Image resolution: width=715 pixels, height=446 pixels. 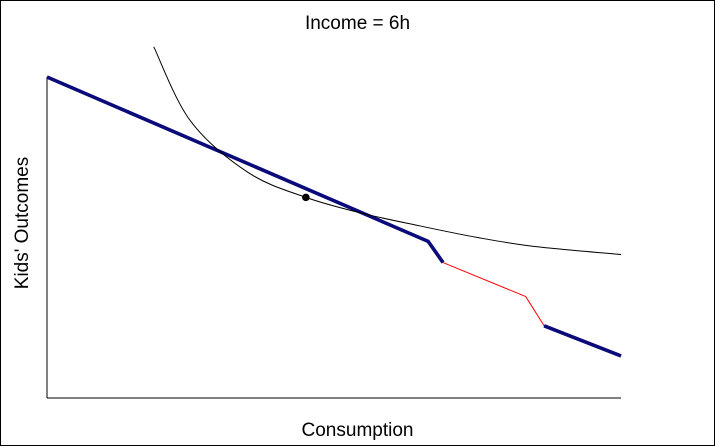 I want to click on budget-constraint-line, so click(x=582, y=341).